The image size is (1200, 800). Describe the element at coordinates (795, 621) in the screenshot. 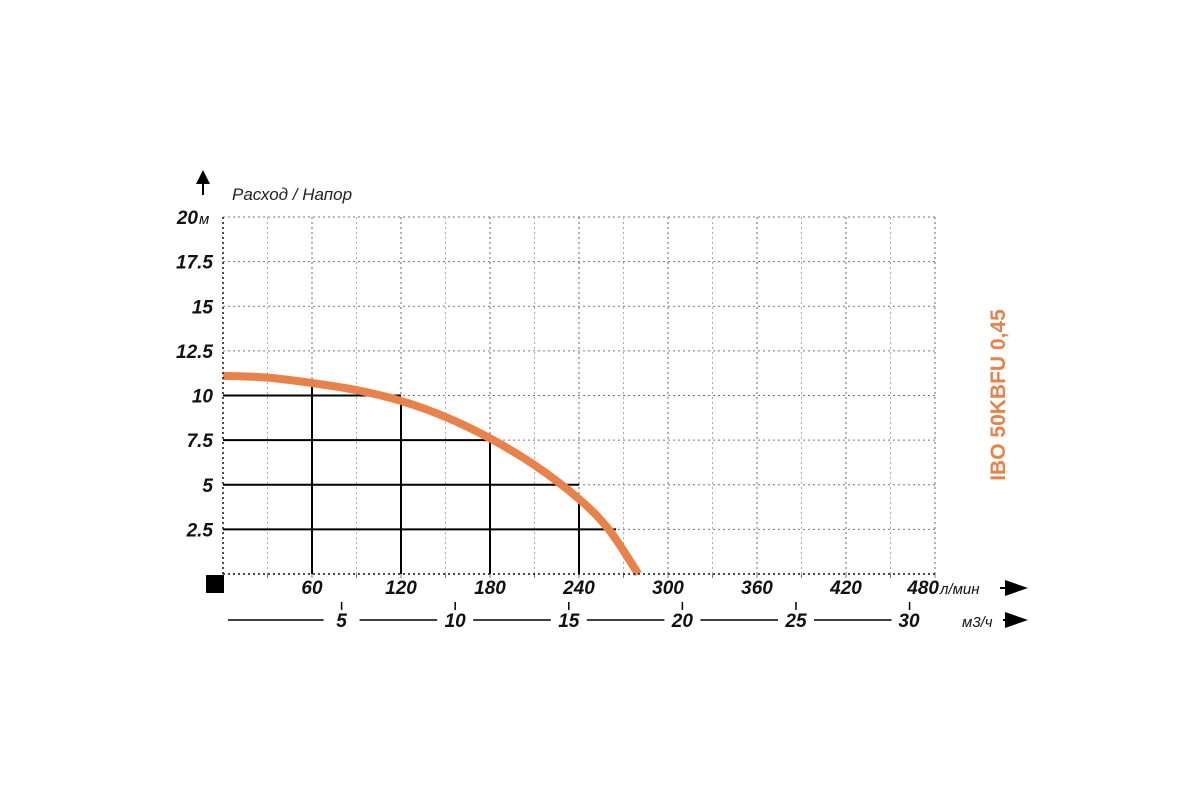

I see `x2-tick-label: 25` at that location.